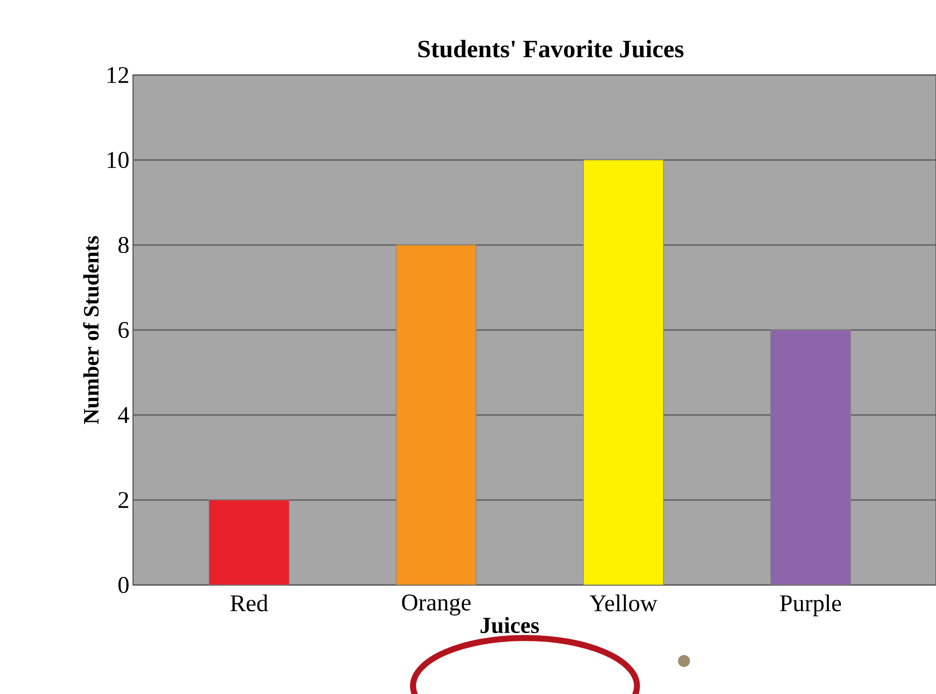 This screenshot has height=694, width=936. What do you see at coordinates (91, 330) in the screenshot?
I see `y-axis-title: Number of Students` at bounding box center [91, 330].